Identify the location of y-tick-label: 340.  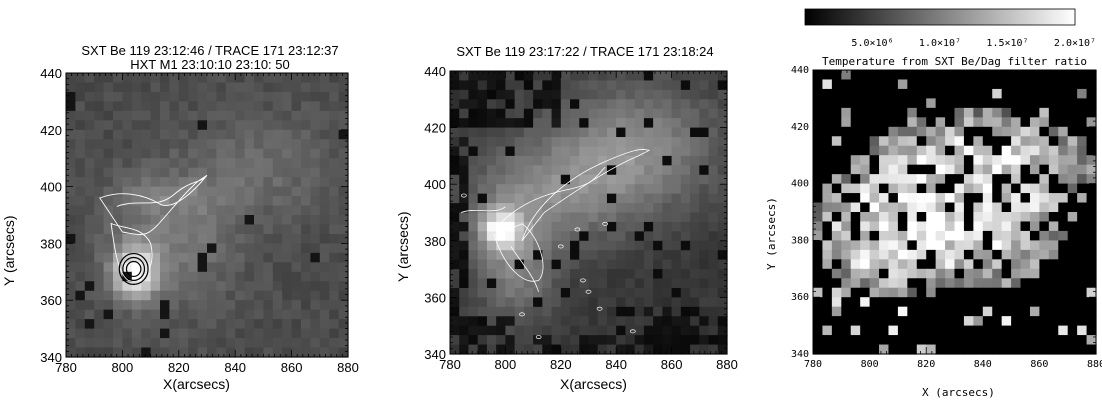
(51, 357).